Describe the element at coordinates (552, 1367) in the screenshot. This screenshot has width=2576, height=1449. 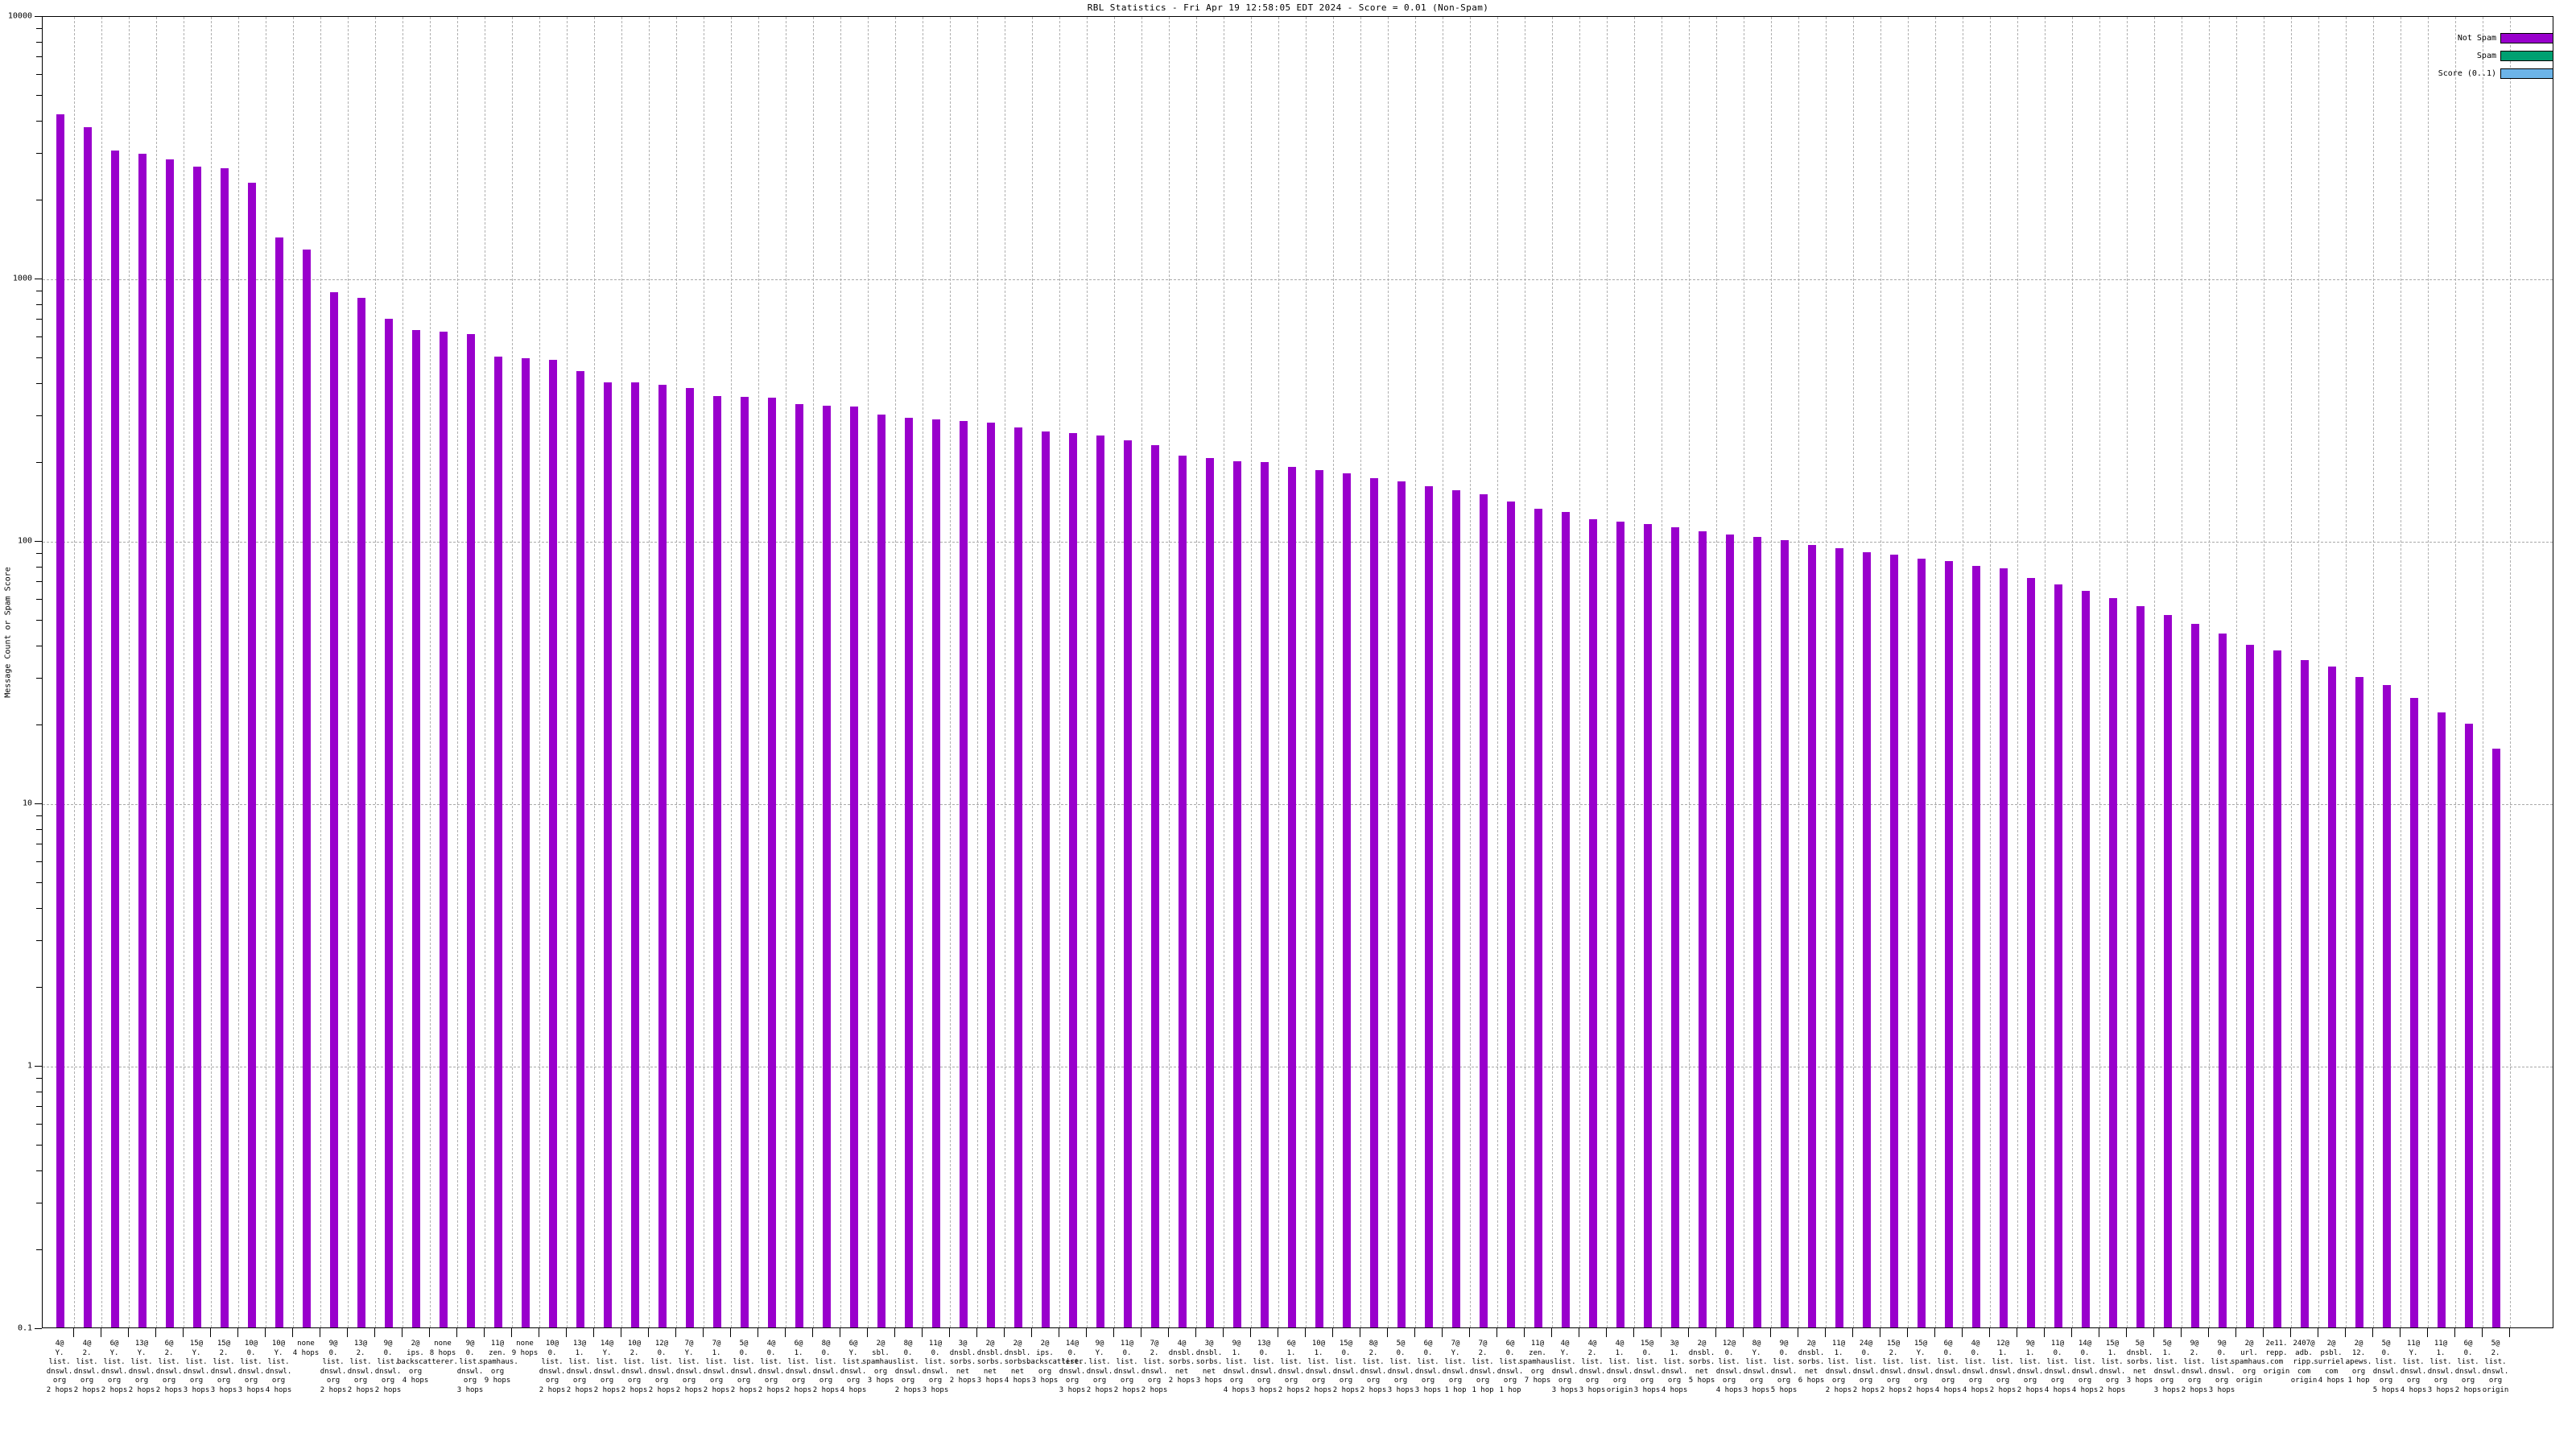
I see `x-axis-tick-label: 10@ 0. list. dnswl. org 2 hops` at that location.